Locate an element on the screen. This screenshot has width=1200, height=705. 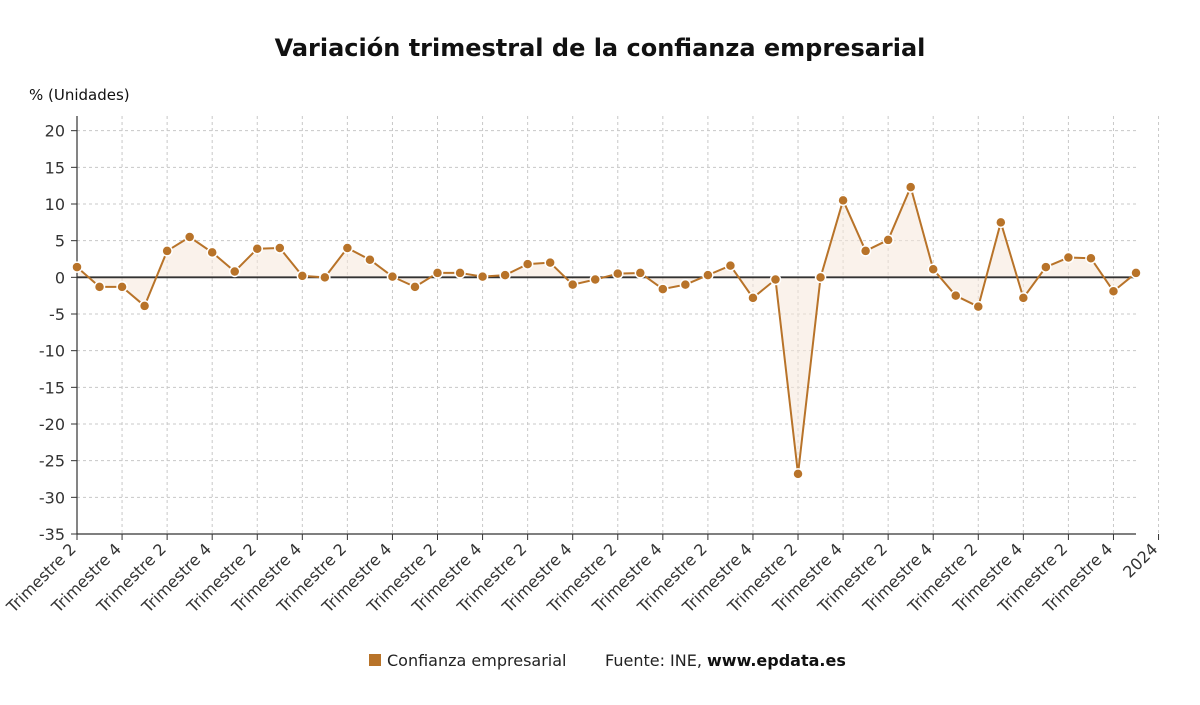
y-tick-label: 10 is located at coordinates (55, 204).